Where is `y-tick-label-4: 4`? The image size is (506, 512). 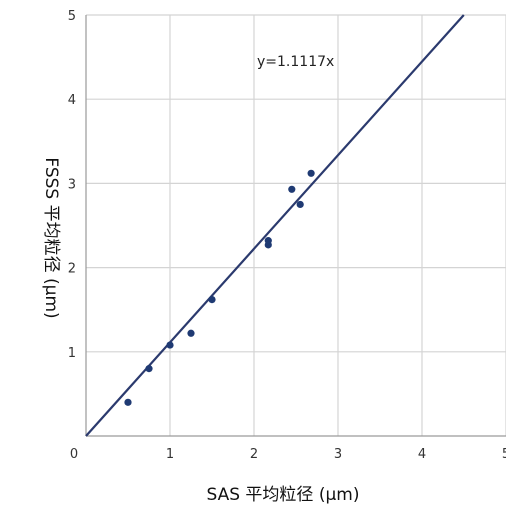 y-tick-label-4: 4 is located at coordinates (72, 100).